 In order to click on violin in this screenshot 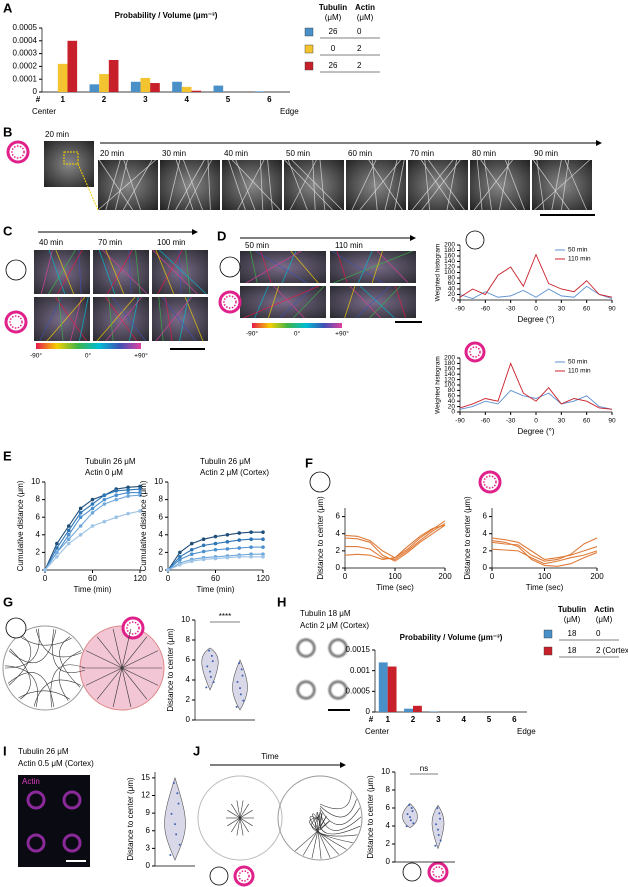, I will do `click(240, 685)`.